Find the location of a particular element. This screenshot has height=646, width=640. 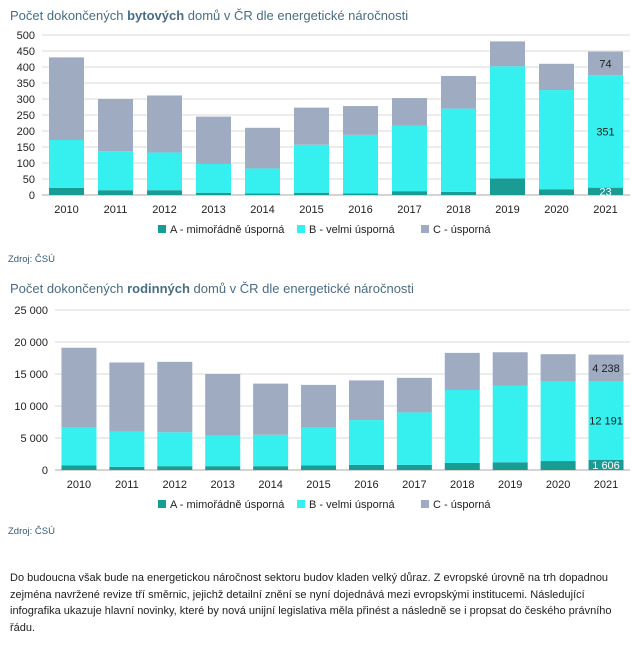

chart2-bar-A-2015 is located at coordinates (319, 467).